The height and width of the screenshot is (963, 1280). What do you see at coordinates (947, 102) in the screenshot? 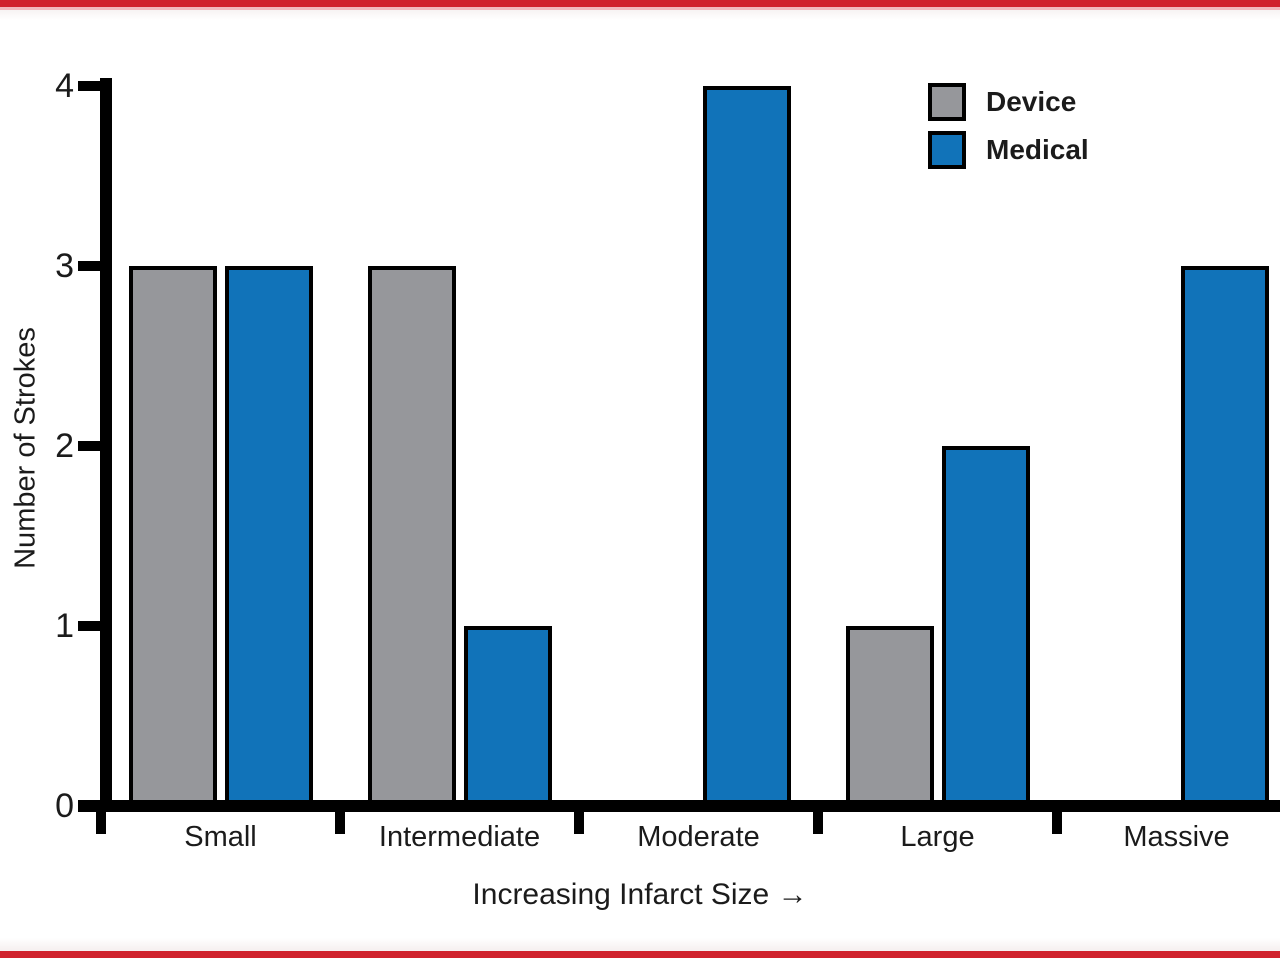
I see `device-swatch-icon` at bounding box center [947, 102].